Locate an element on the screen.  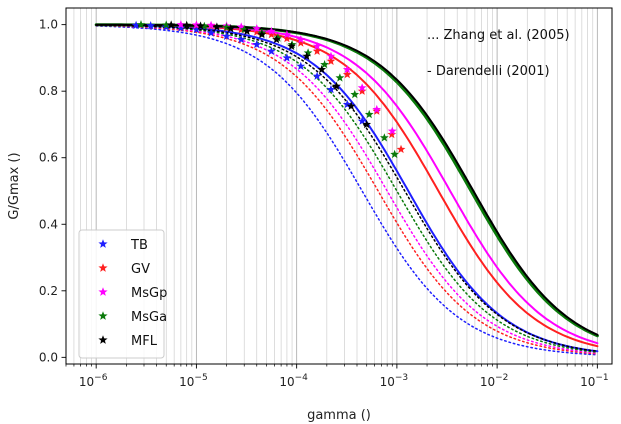
legend-label-tb: TB is located at coordinates (139, 245).